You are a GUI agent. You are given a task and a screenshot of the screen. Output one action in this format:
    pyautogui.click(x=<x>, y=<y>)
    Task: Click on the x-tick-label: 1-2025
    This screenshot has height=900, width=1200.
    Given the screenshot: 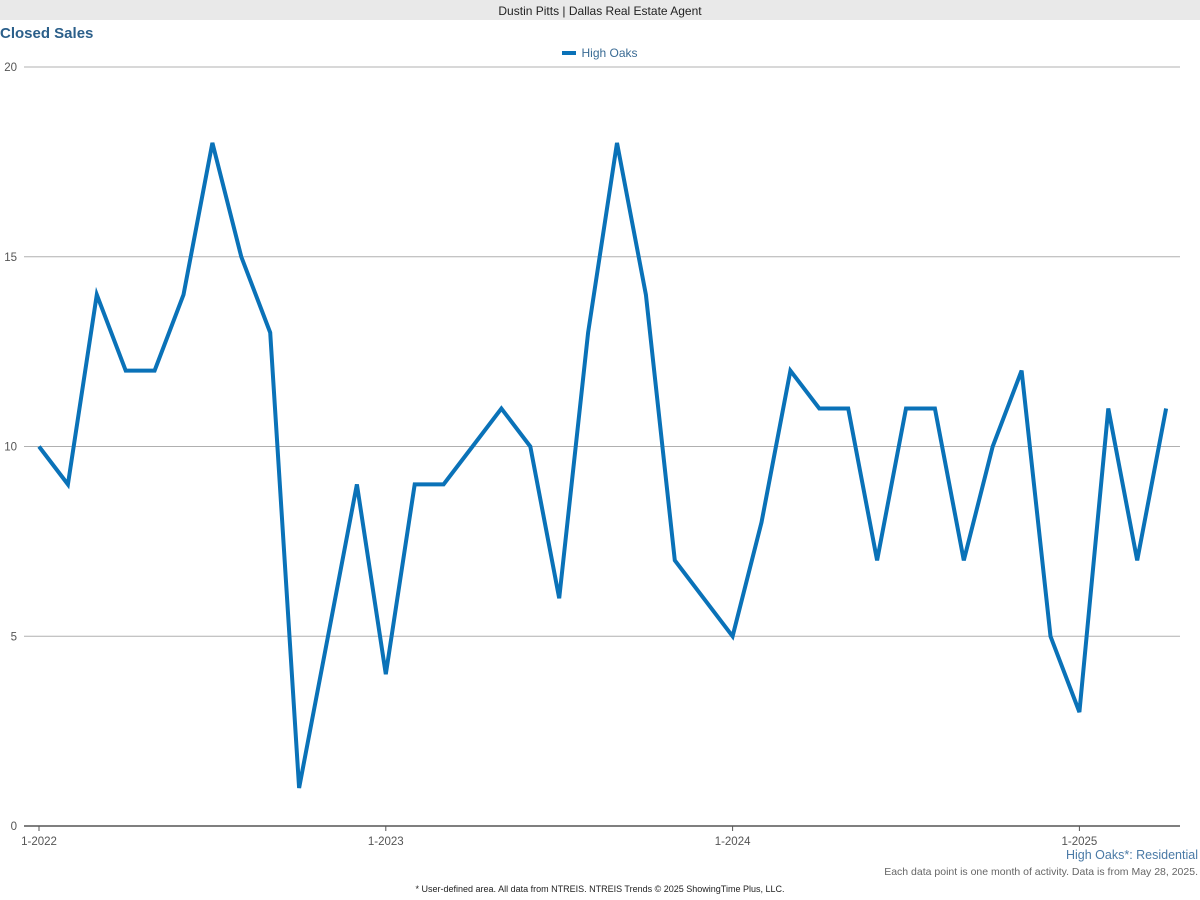 What is the action you would take?
    pyautogui.click(x=1079, y=842)
    